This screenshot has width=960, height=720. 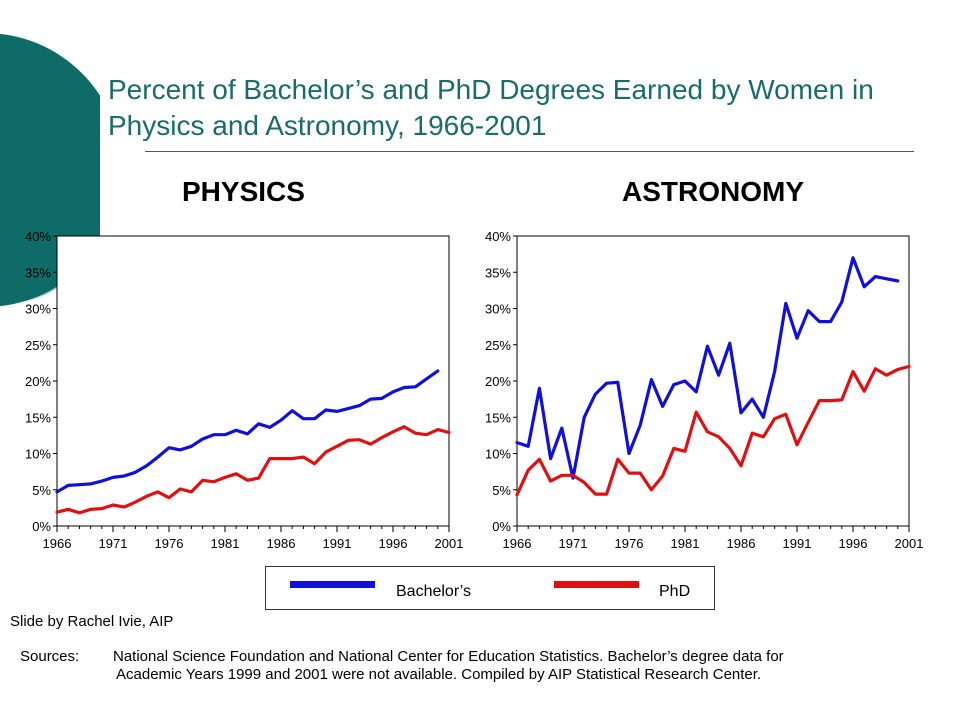 What do you see at coordinates (498, 381) in the screenshot?
I see `astronomy-y-tick-label: 20%` at bounding box center [498, 381].